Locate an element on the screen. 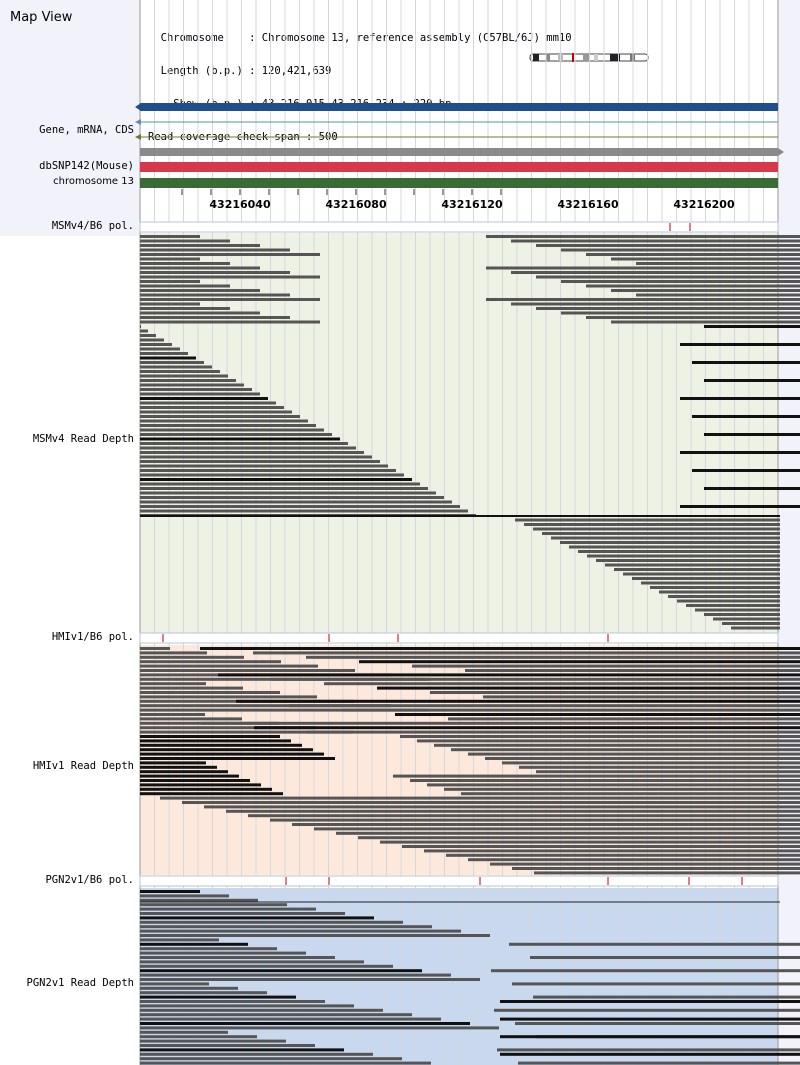  pgn-pol-strip is located at coordinates (459, 881).